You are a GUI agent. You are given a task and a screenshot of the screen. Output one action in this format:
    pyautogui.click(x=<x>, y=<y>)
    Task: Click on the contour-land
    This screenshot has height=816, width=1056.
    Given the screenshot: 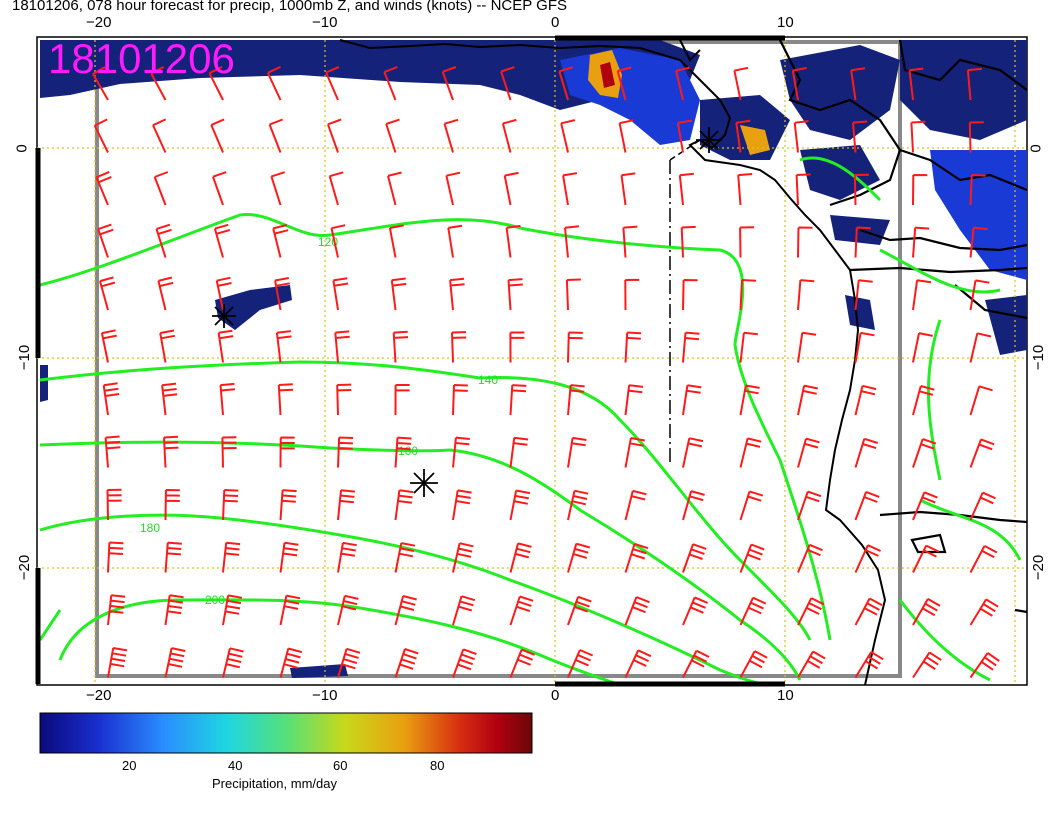 What is the action you would take?
    pyautogui.click(x=910, y=358)
    